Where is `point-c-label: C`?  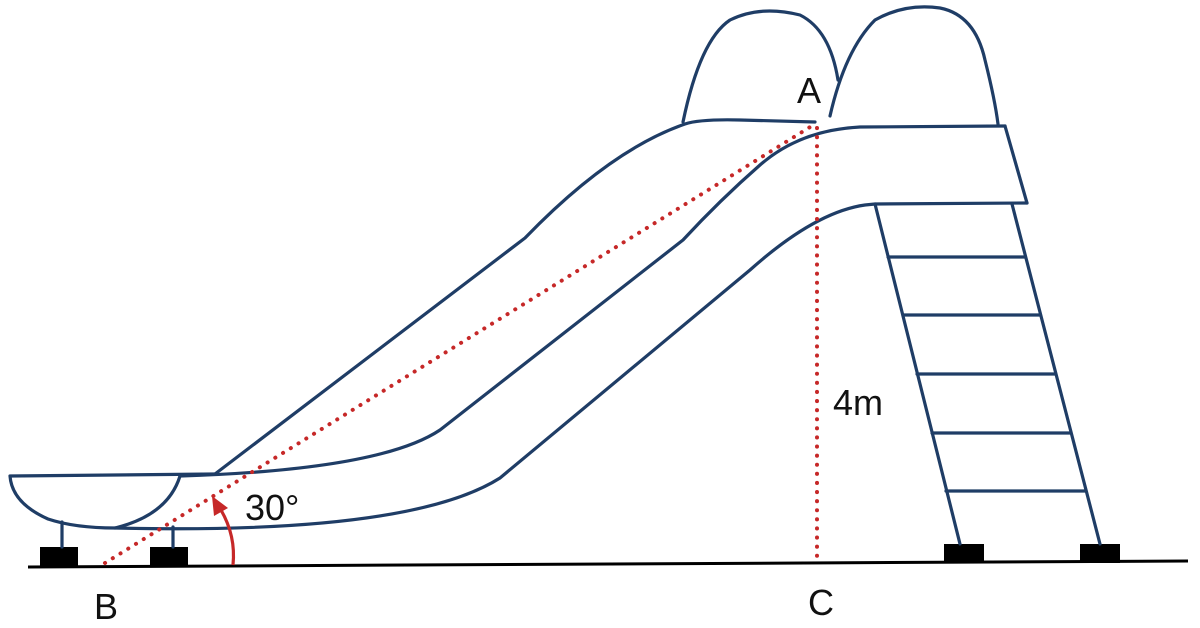 point-c-label: C is located at coordinates (821, 602).